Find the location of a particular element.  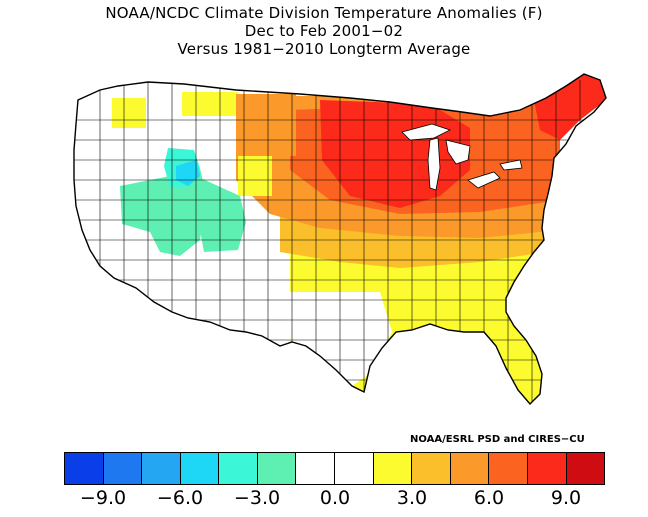

scale-tick-label: −9.0 is located at coordinates (103, 498).